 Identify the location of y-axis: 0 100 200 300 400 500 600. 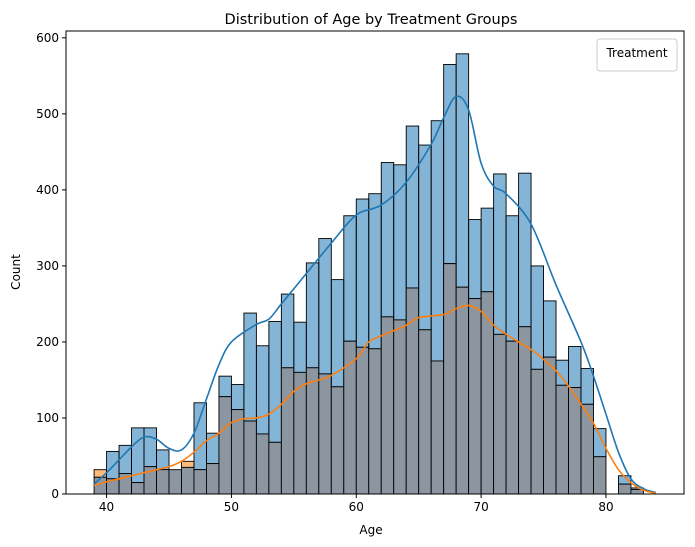
(51, 266).